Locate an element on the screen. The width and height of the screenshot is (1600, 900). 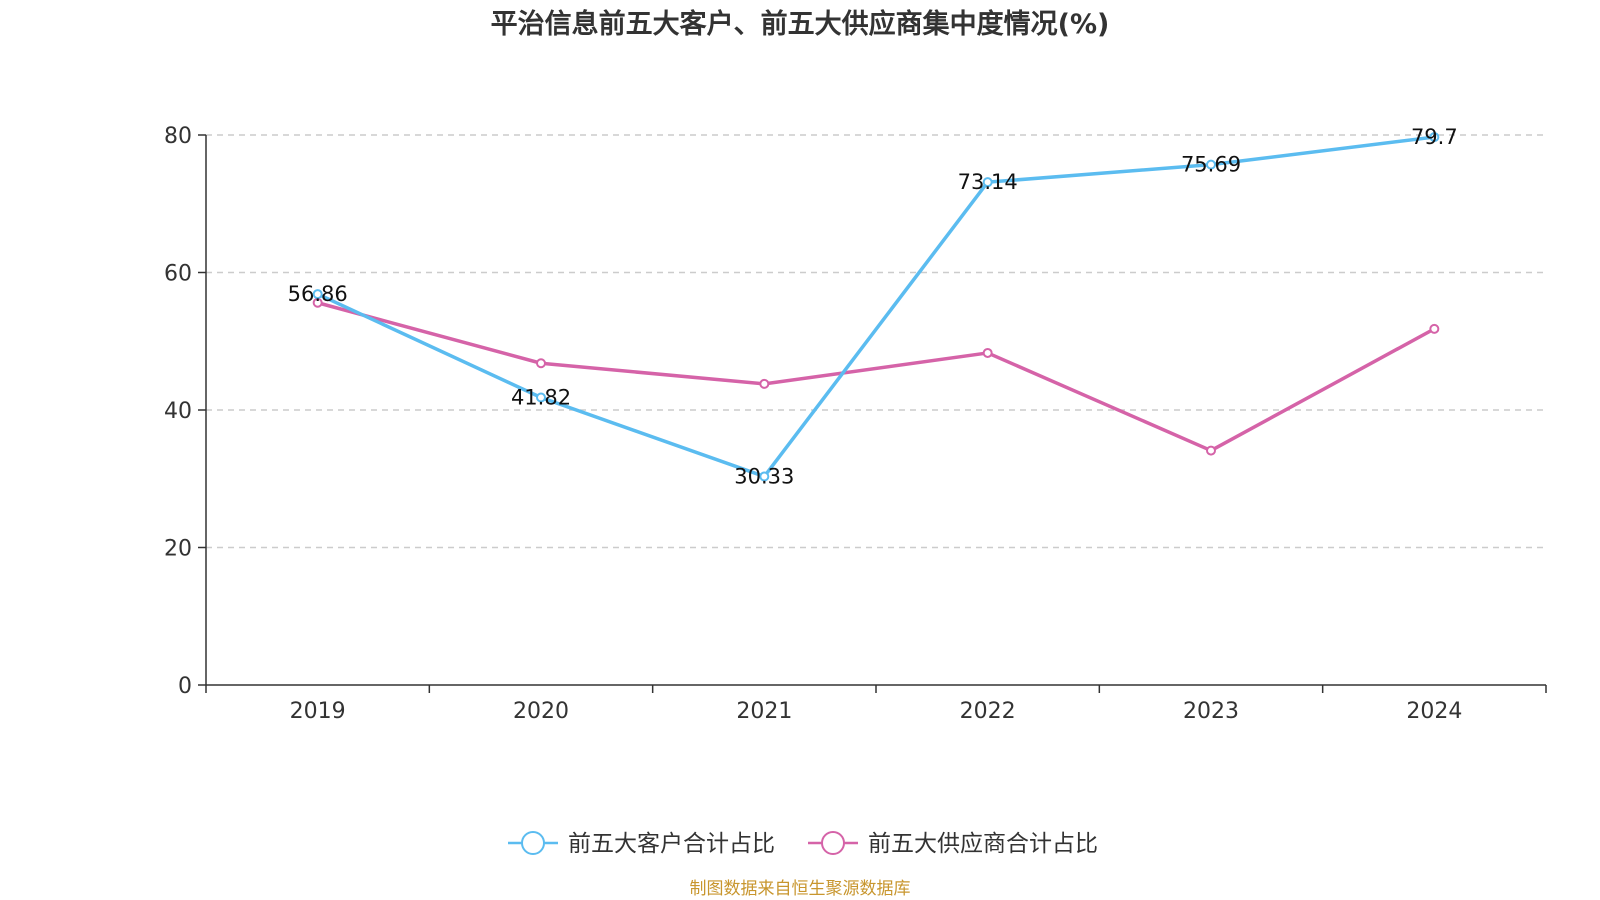
legend-item: 前五大供应商合计占比 is located at coordinates (953, 844).